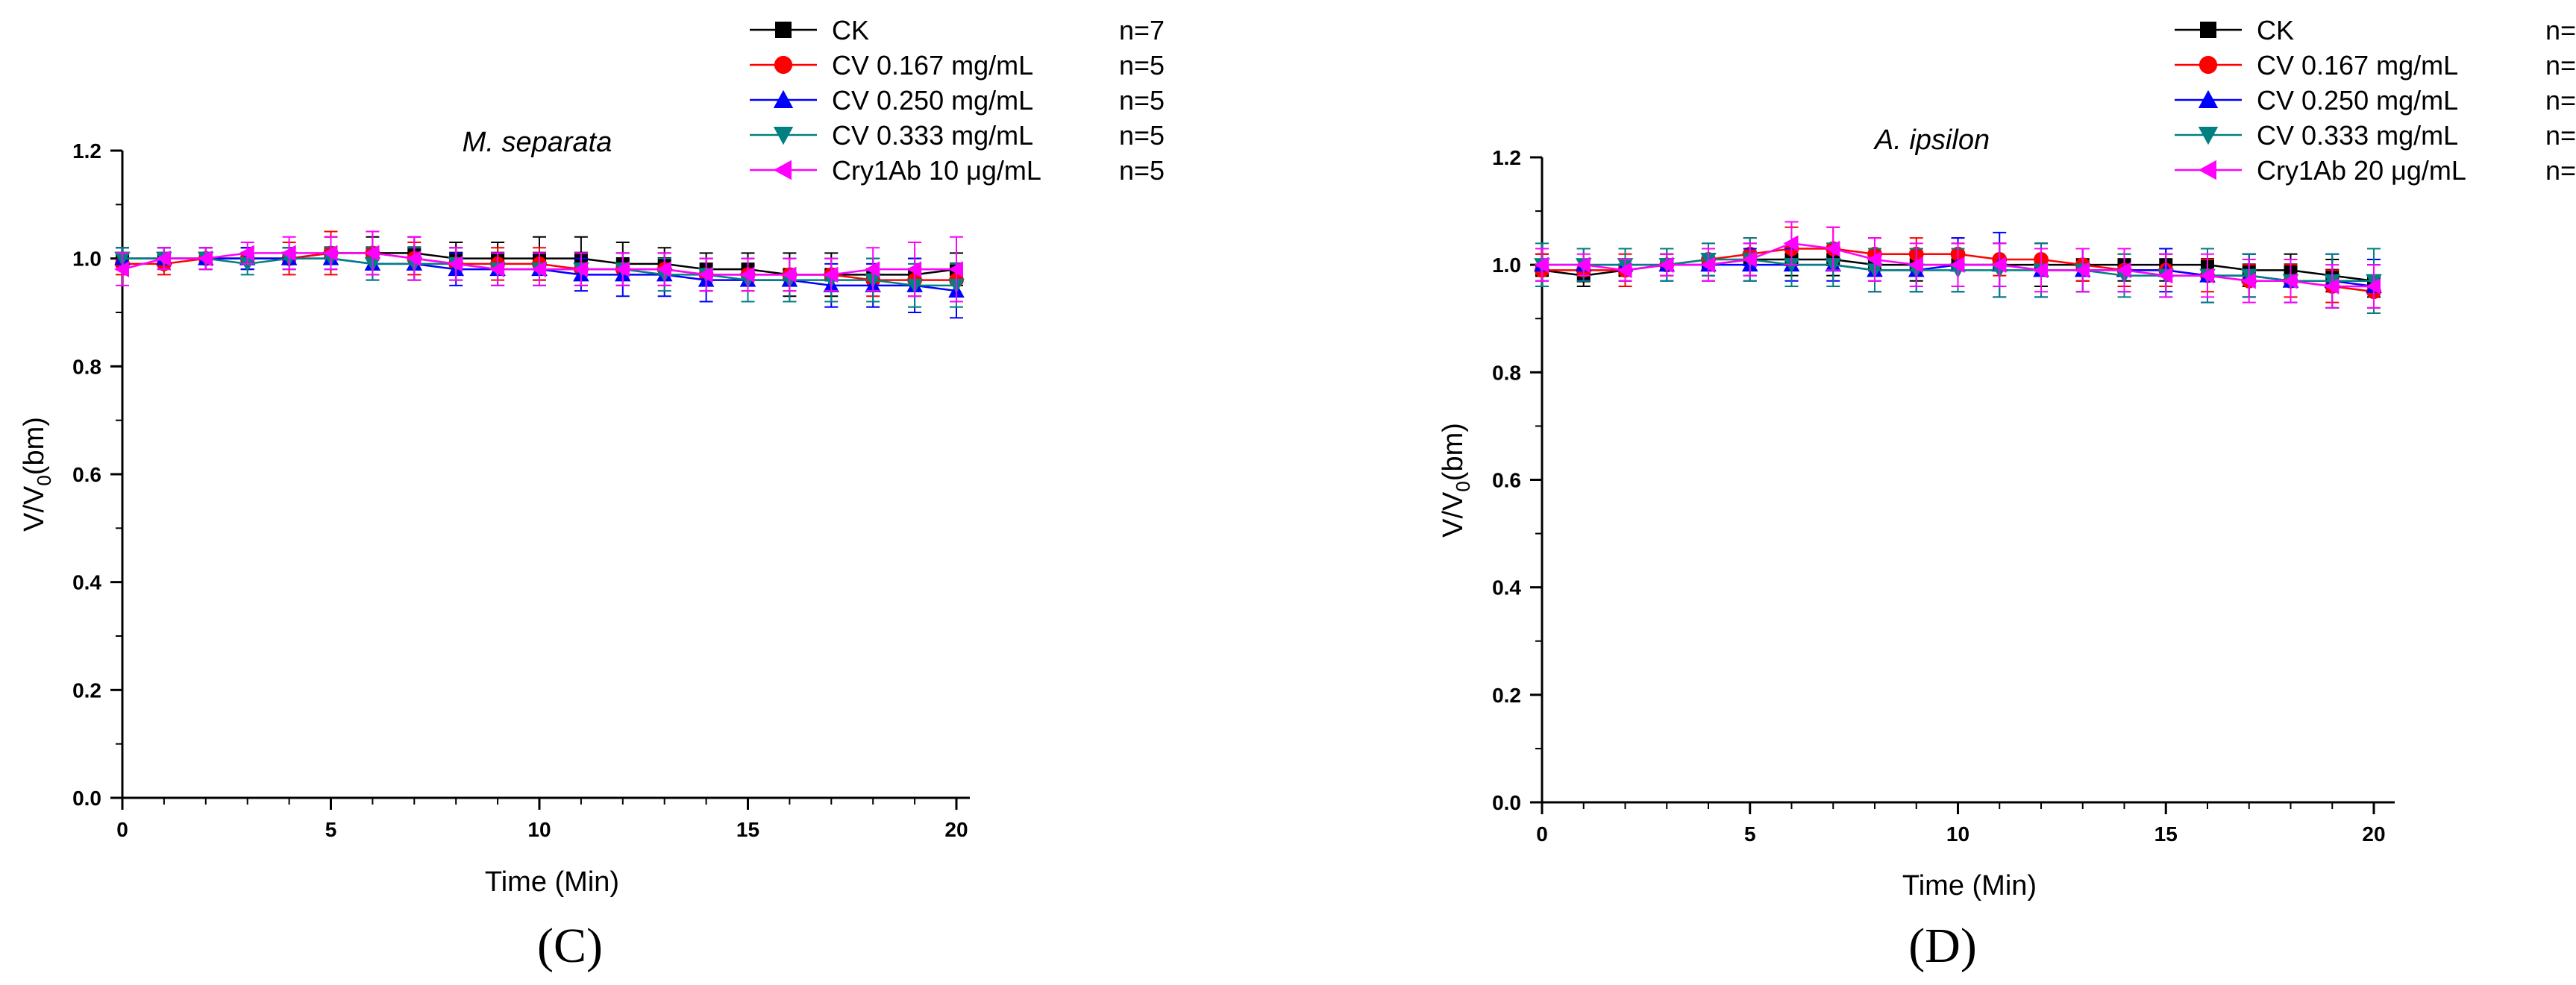 This screenshot has width=2576, height=985. What do you see at coordinates (1506, 372) in the screenshot?
I see `y-tick-label: 0.8` at bounding box center [1506, 372].